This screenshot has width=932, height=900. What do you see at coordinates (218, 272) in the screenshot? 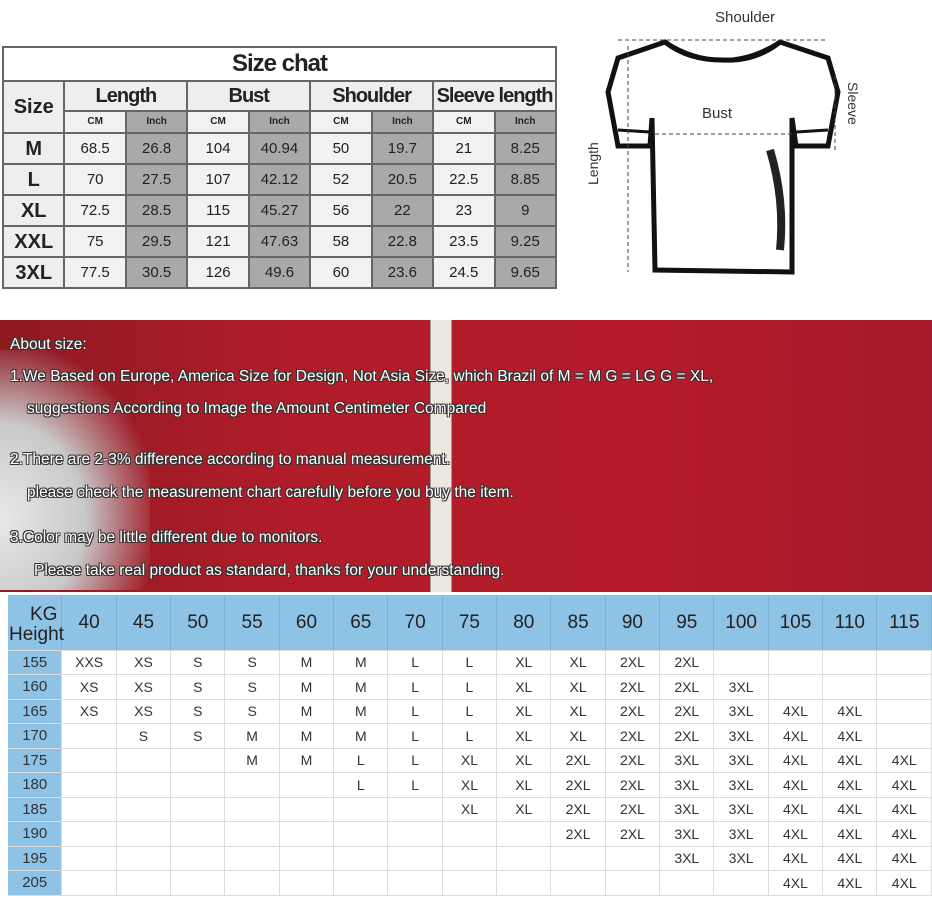
I see `measurement-cell: 126` at bounding box center [218, 272].